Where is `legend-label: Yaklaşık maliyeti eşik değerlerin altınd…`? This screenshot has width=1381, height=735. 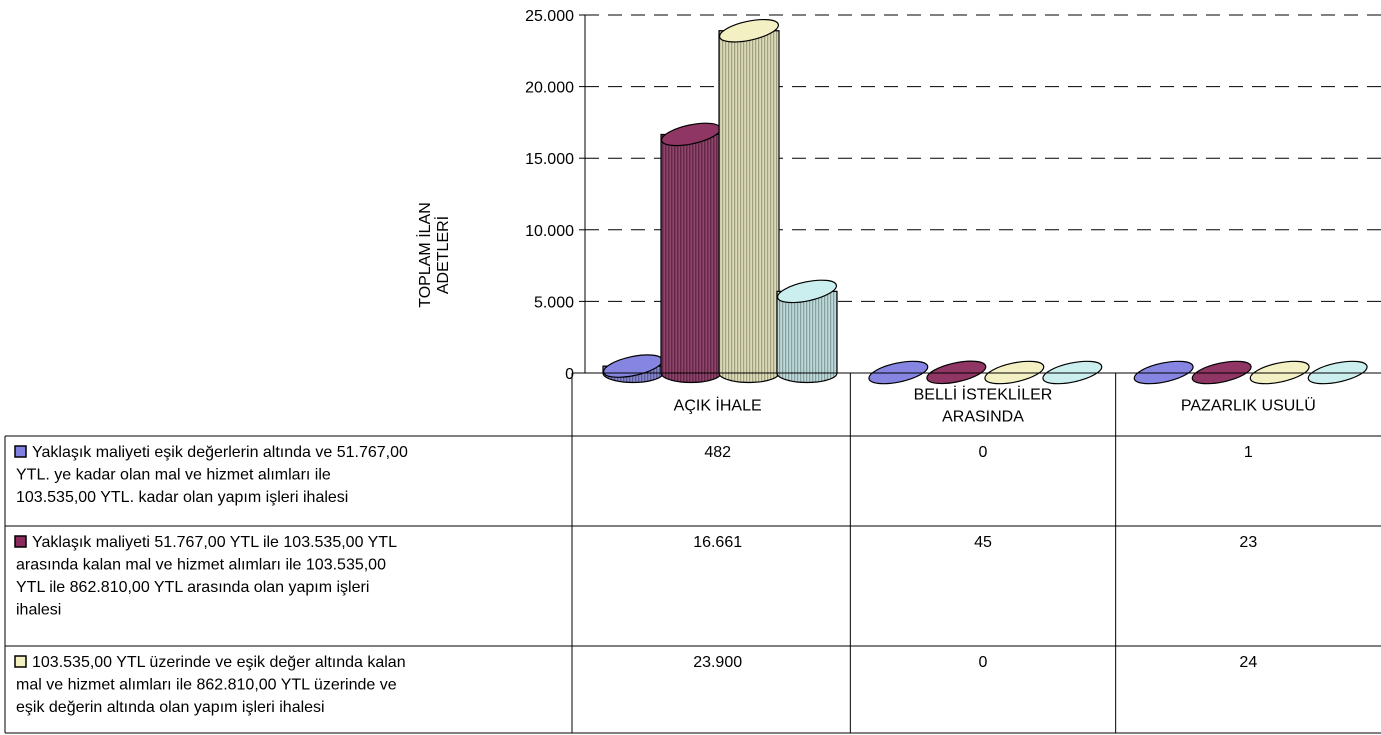
legend-label: Yaklaşık maliyeti eşik değerlerin altınd… is located at coordinates (220, 452).